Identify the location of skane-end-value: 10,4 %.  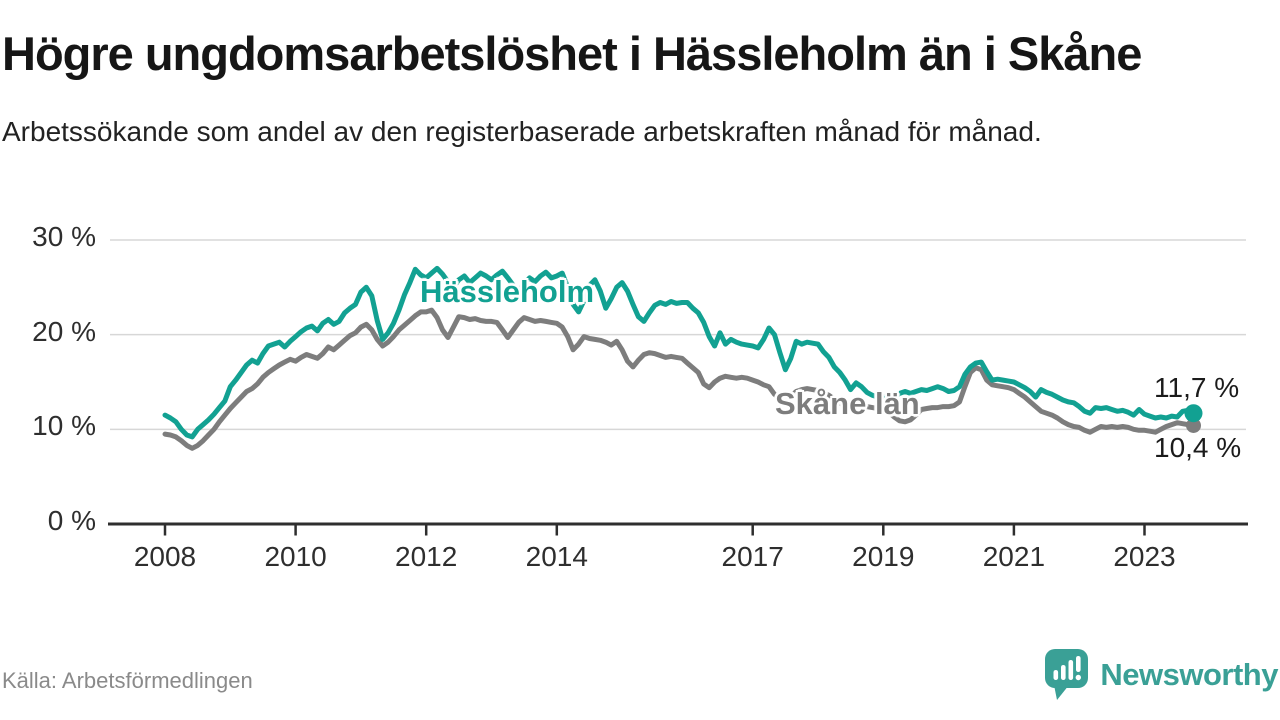
(1198, 447).